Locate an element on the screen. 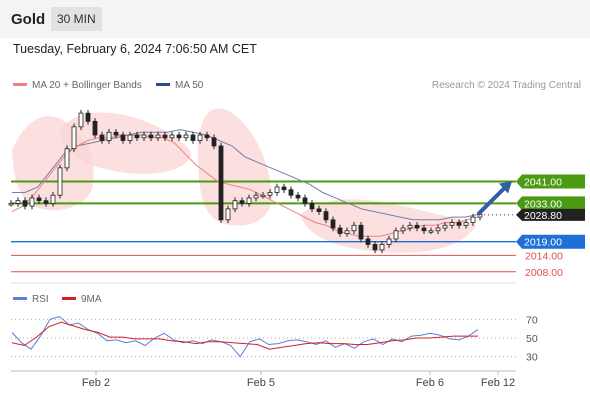 This screenshot has width=590, height=400. rsi-9ma-line is located at coordinates (244, 335).